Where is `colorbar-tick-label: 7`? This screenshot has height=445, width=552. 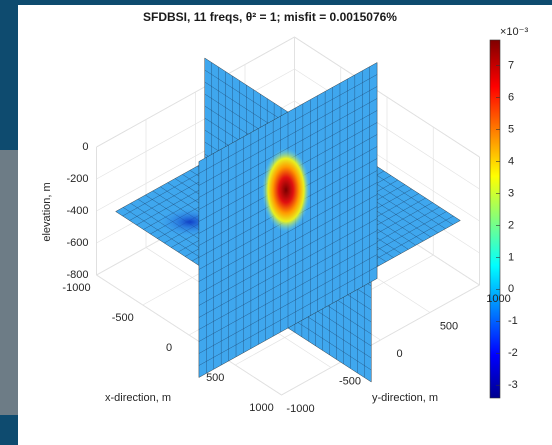
colorbar-tick-label: 7 is located at coordinates (511, 65).